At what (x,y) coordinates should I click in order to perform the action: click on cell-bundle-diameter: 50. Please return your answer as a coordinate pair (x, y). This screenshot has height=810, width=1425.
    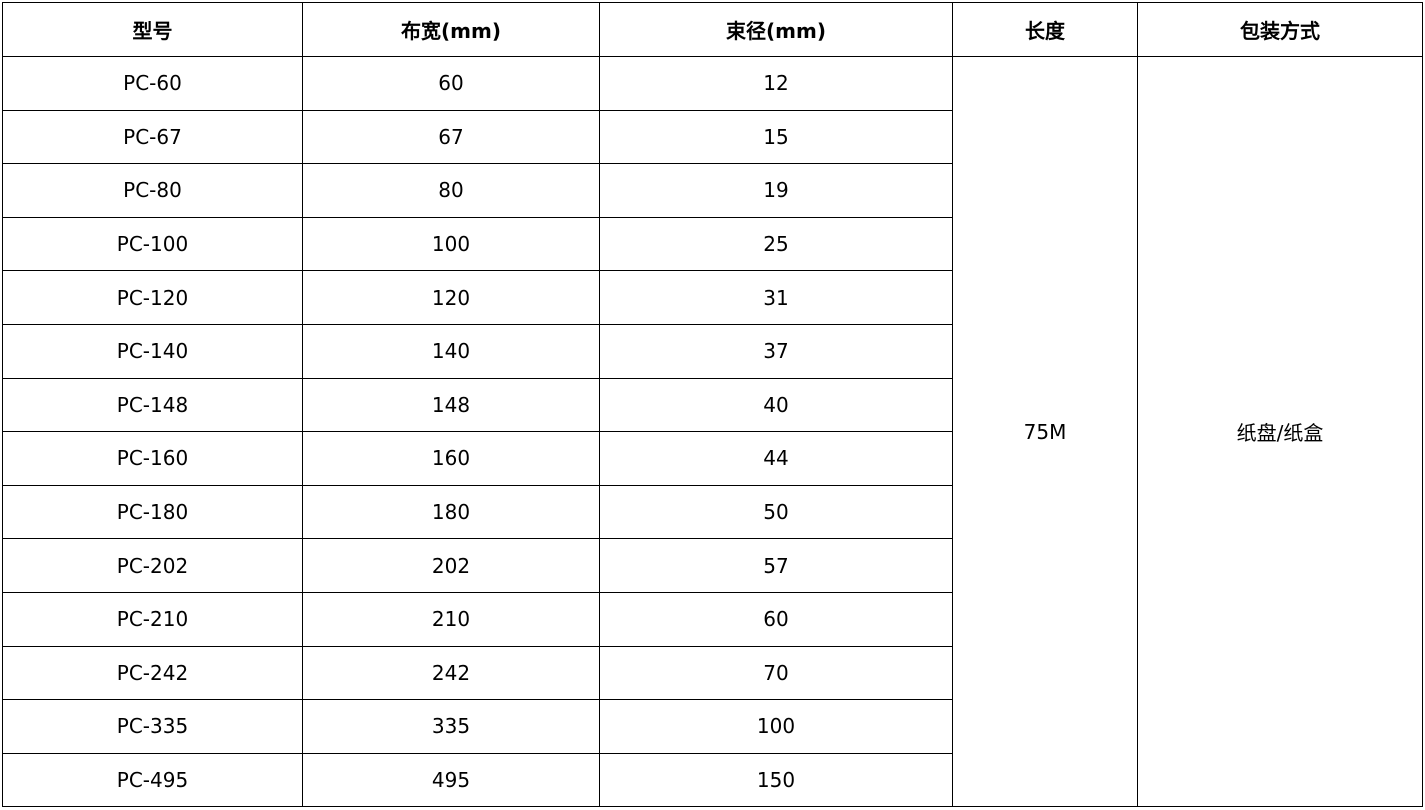
    Looking at the image, I should click on (776, 512).